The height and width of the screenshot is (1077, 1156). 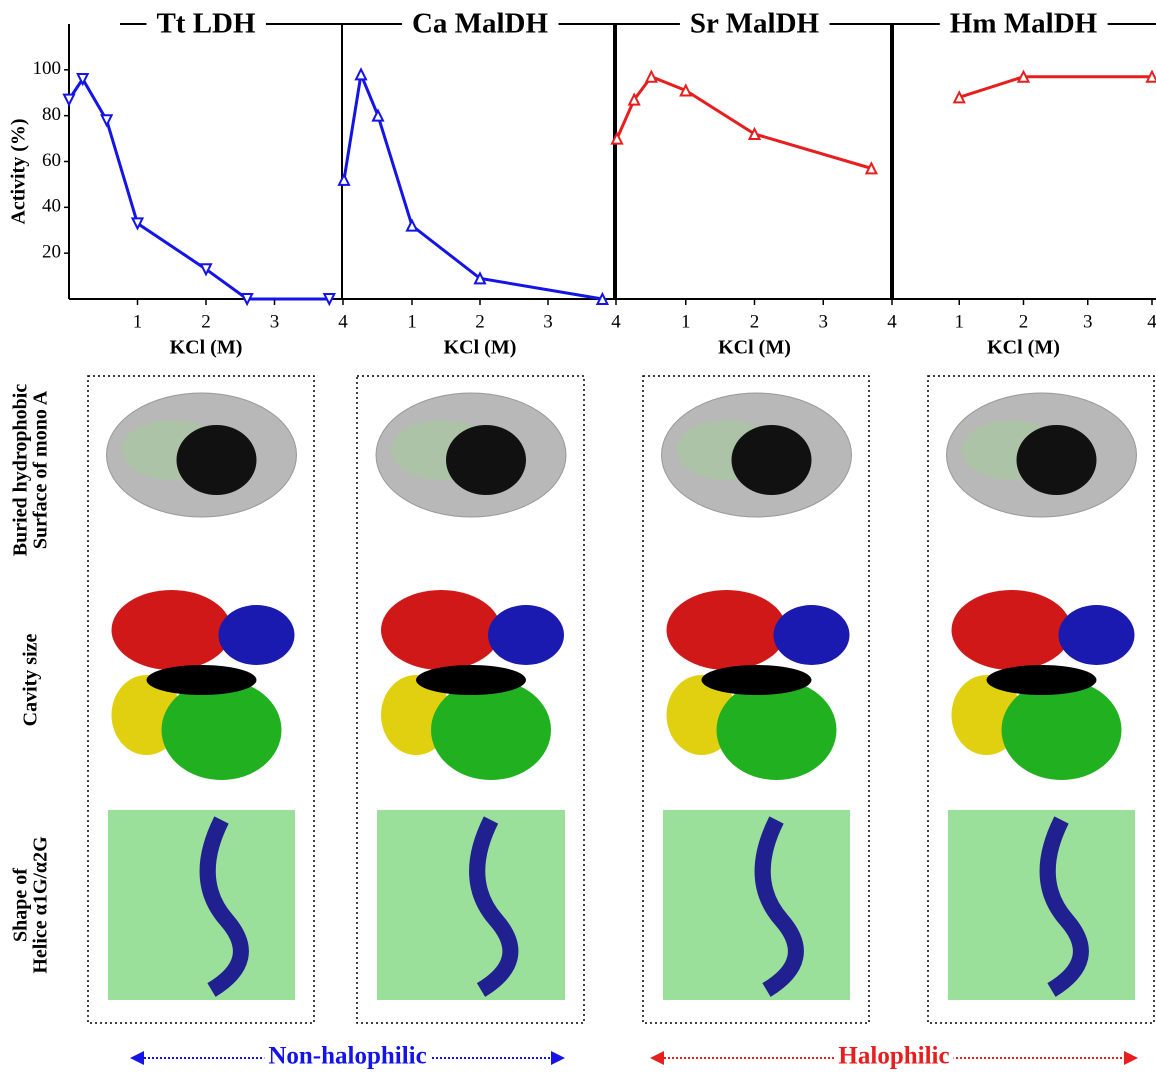 What do you see at coordinates (19, 171) in the screenshot?
I see `y-axis-label: Activity (%)` at bounding box center [19, 171].